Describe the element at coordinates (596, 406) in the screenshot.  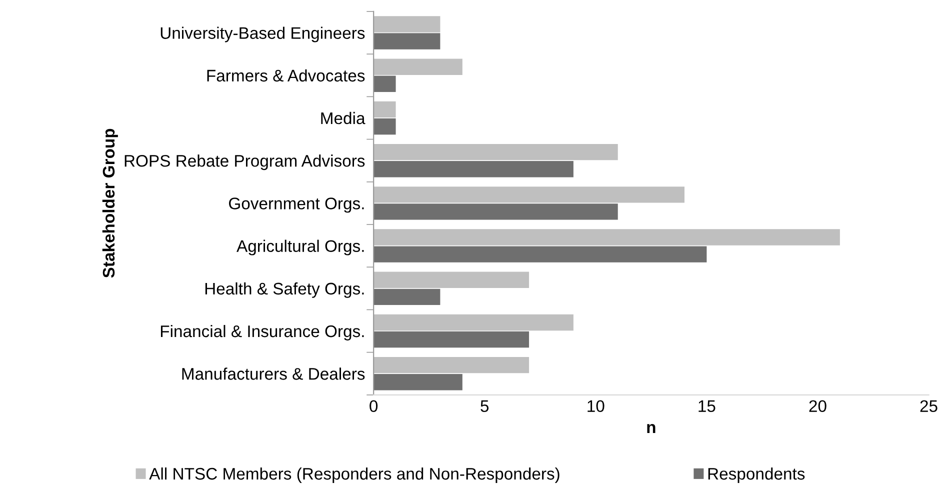
I see `x-tick-label: 10` at that location.